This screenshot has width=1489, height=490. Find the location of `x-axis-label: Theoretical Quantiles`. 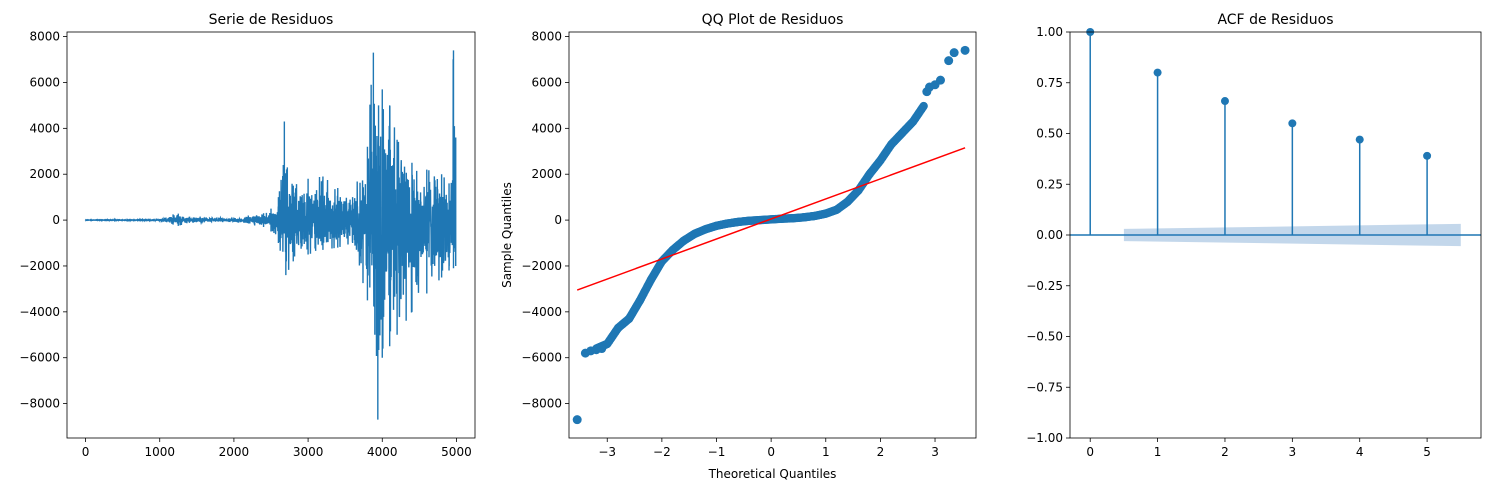

x-axis-label: Theoretical Quantiles is located at coordinates (772, 474).